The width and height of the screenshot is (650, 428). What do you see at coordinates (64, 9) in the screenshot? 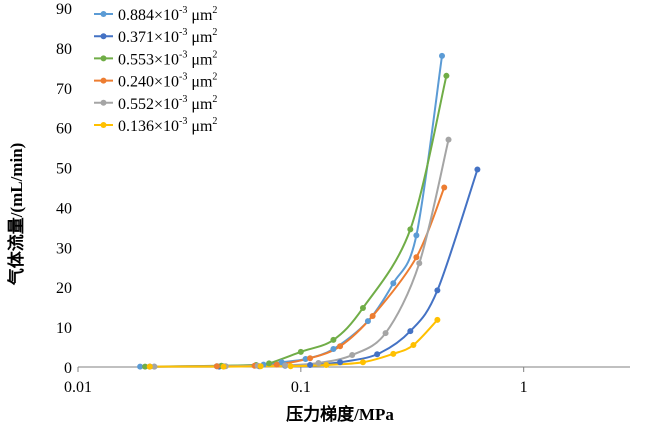
I see `y-tick-label: 90` at bounding box center [64, 9].